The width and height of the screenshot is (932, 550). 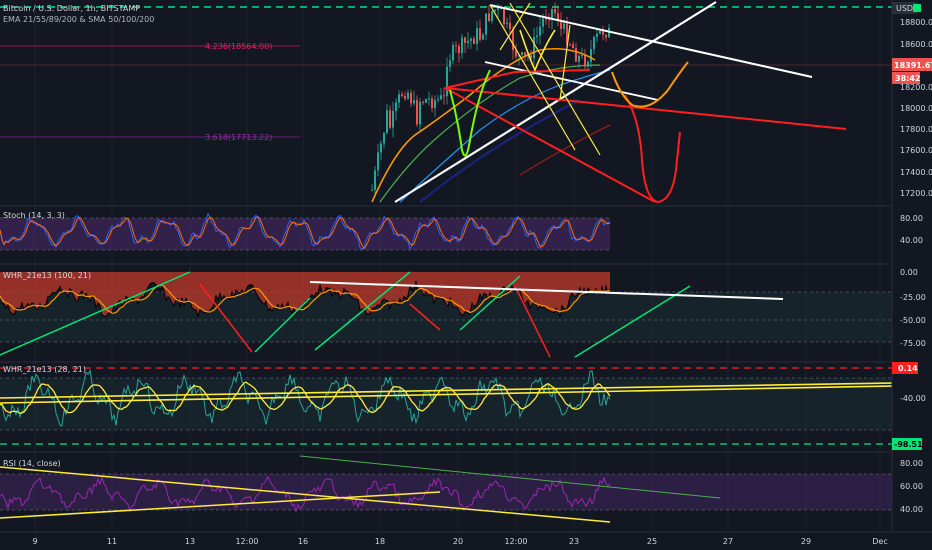 I want to click on ema-21-line, so click(x=483, y=125).